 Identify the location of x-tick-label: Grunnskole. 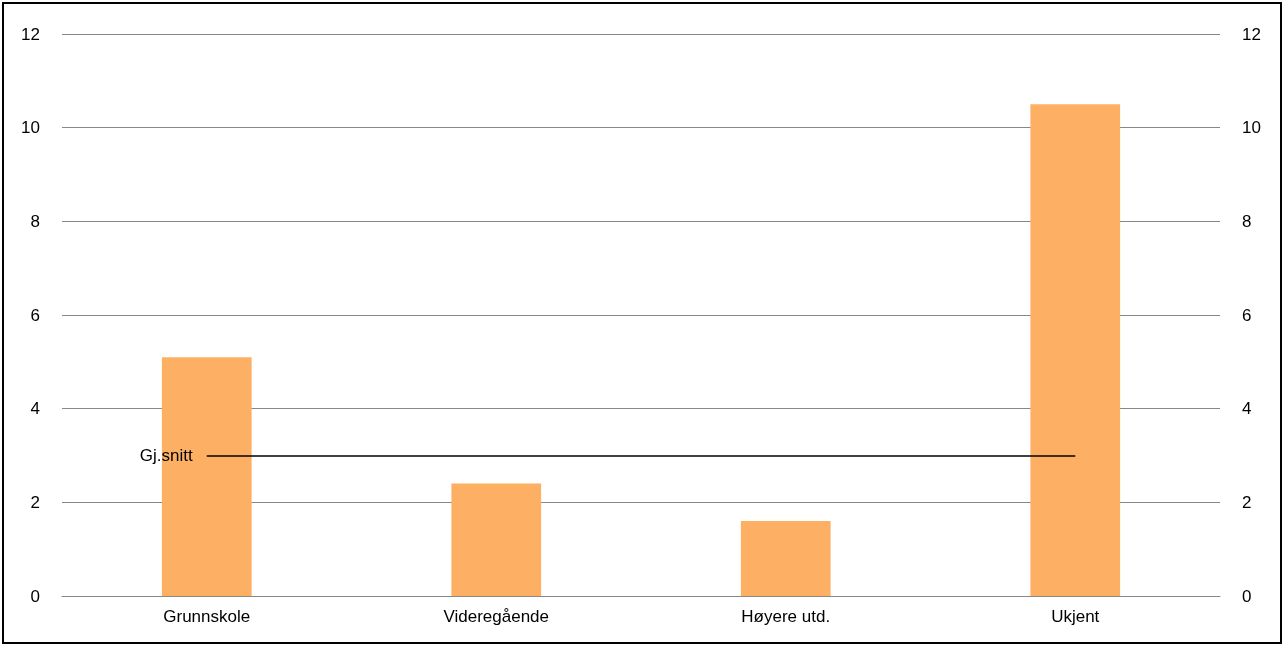
(207, 616).